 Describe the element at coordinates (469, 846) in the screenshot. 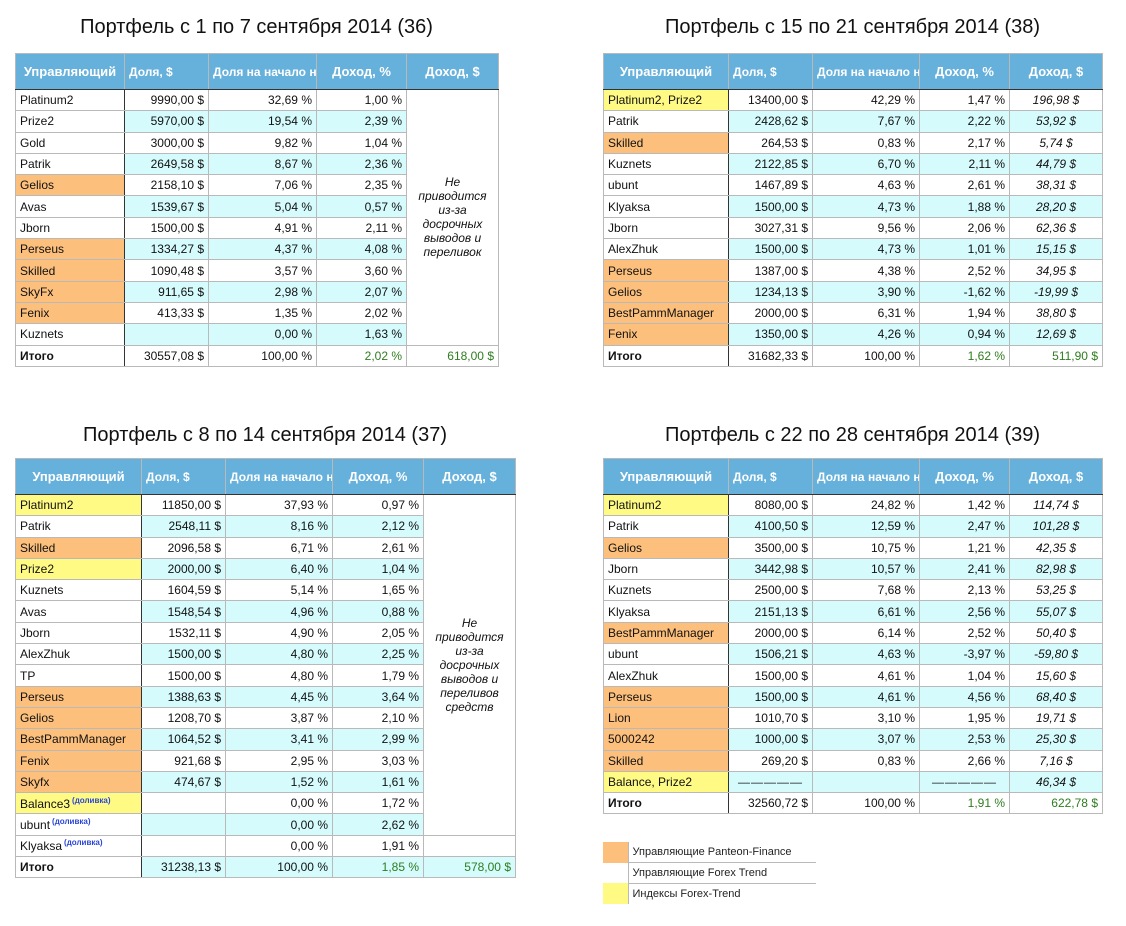

I see `income-usd-cell` at that location.